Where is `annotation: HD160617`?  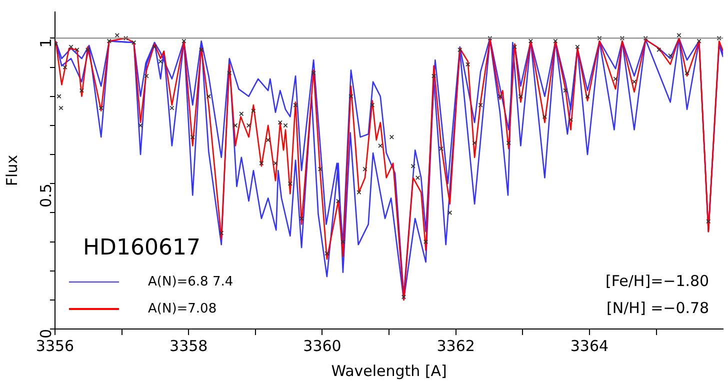 annotation: HD160617 is located at coordinates (141, 248).